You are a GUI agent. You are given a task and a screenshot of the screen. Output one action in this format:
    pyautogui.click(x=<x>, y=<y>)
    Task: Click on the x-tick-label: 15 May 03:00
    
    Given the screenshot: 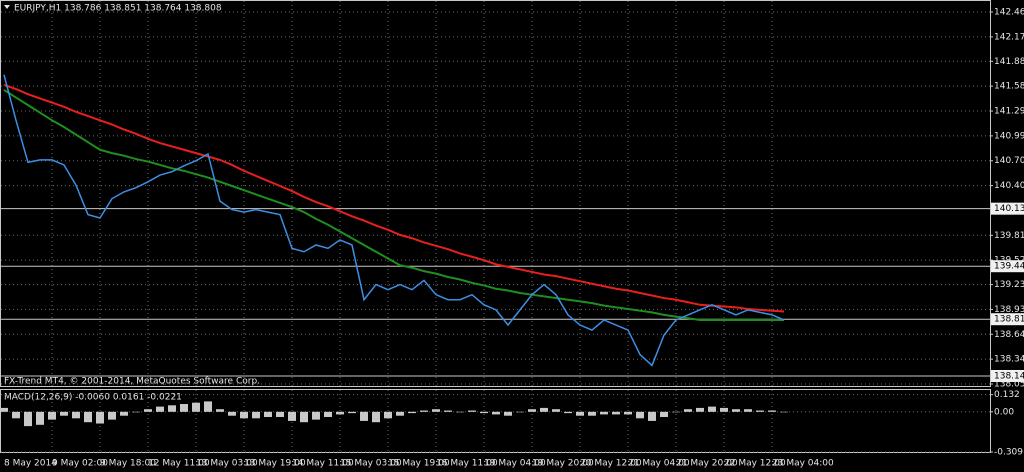 What is the action you would take?
    pyautogui.click(x=371, y=464)
    